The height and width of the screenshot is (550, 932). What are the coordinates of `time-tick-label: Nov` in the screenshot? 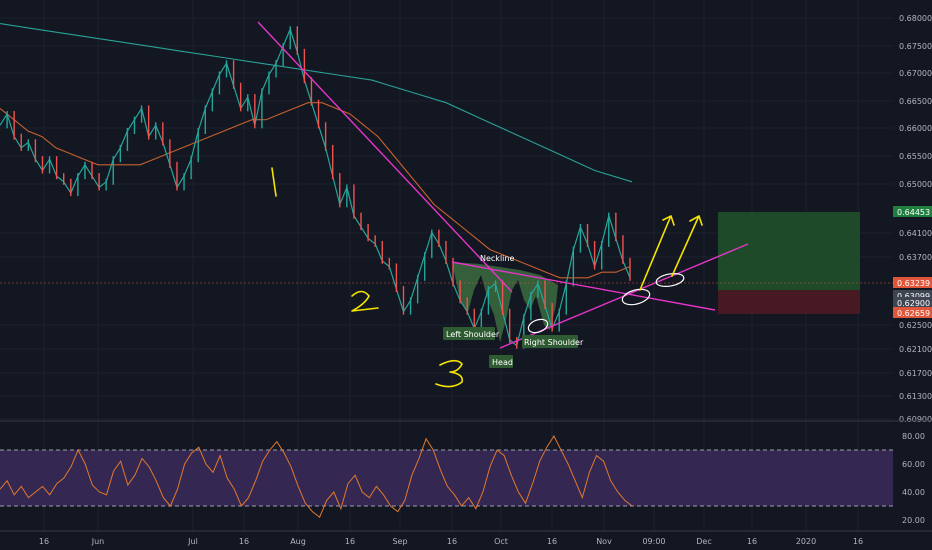 It's located at (604, 541).